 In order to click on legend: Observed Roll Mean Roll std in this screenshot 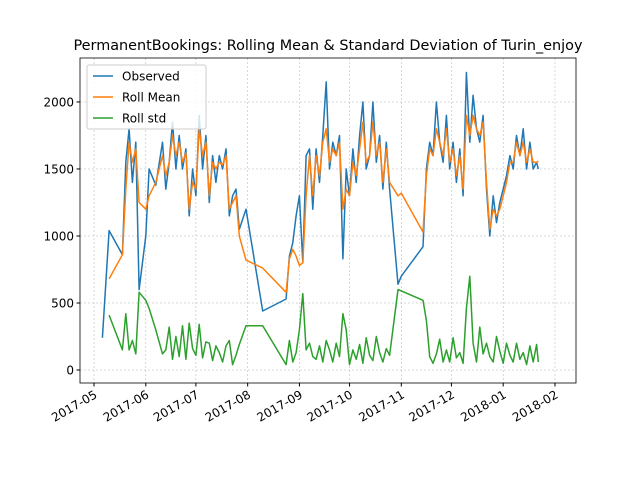, I will do `click(146, 97)`.